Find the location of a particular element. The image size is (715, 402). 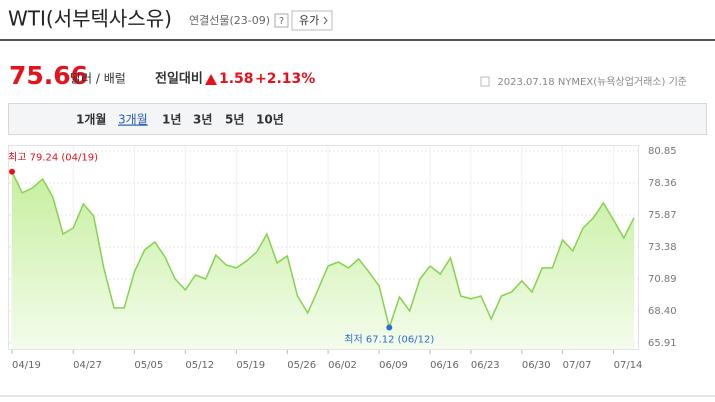

tab: 1년 is located at coordinates (171, 120).